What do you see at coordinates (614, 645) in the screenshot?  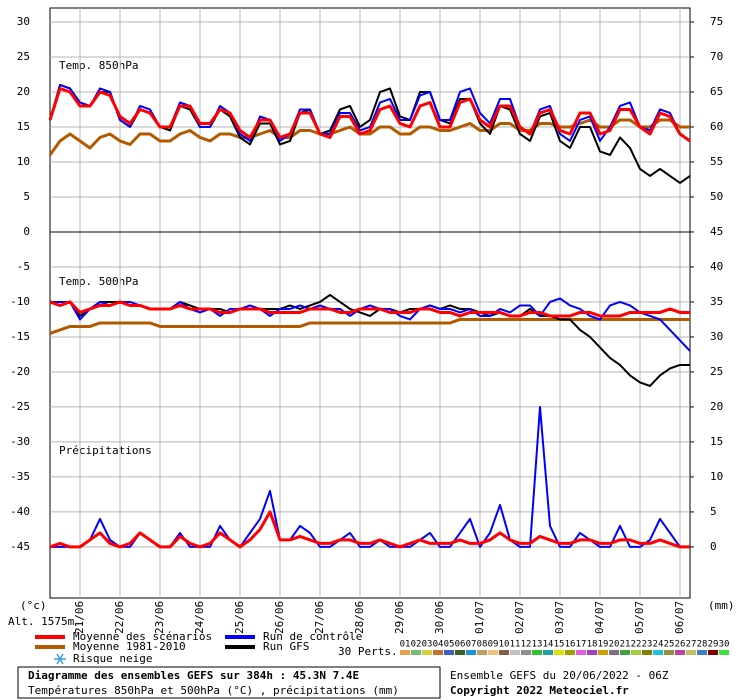 I see `pert-label: 20` at bounding box center [614, 645].